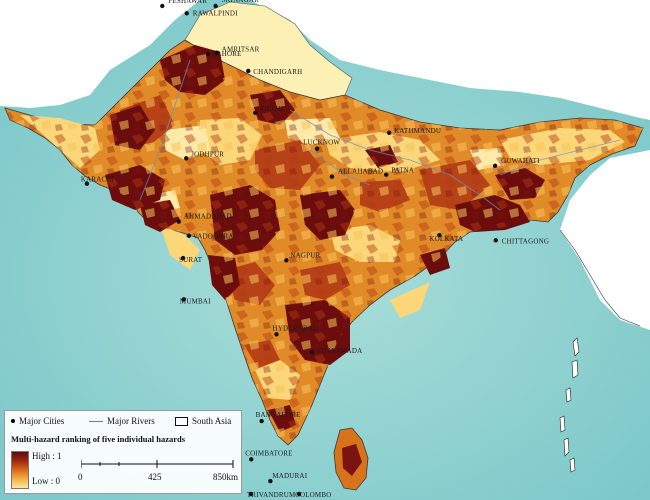 Image resolution: width=650 pixels, height=500 pixels. I want to click on city-madurai: MADURAI, so click(287, 478).